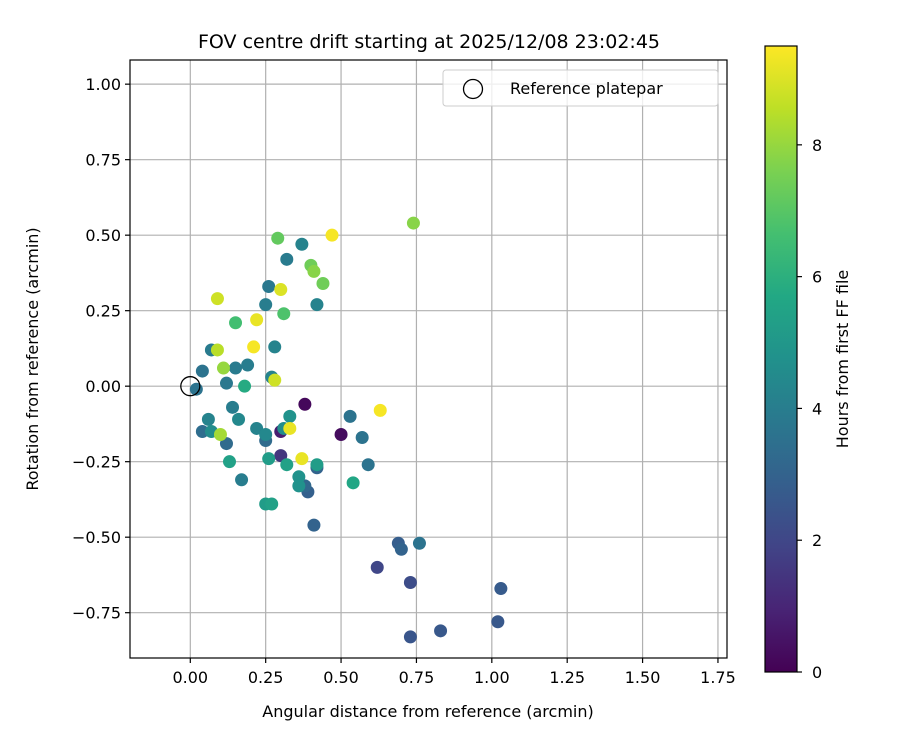 The height and width of the screenshot is (750, 900). What do you see at coordinates (817, 277) in the screenshot?
I see `colorbar-tick-label: 6` at bounding box center [817, 277].